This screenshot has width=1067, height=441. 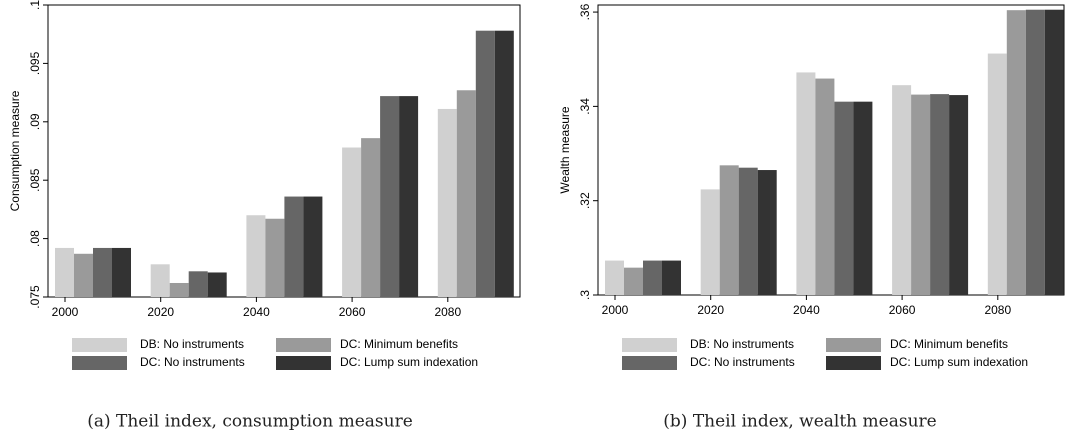 What do you see at coordinates (565, 149) in the screenshot?
I see `y-axis-title: Wealth measure` at bounding box center [565, 149].